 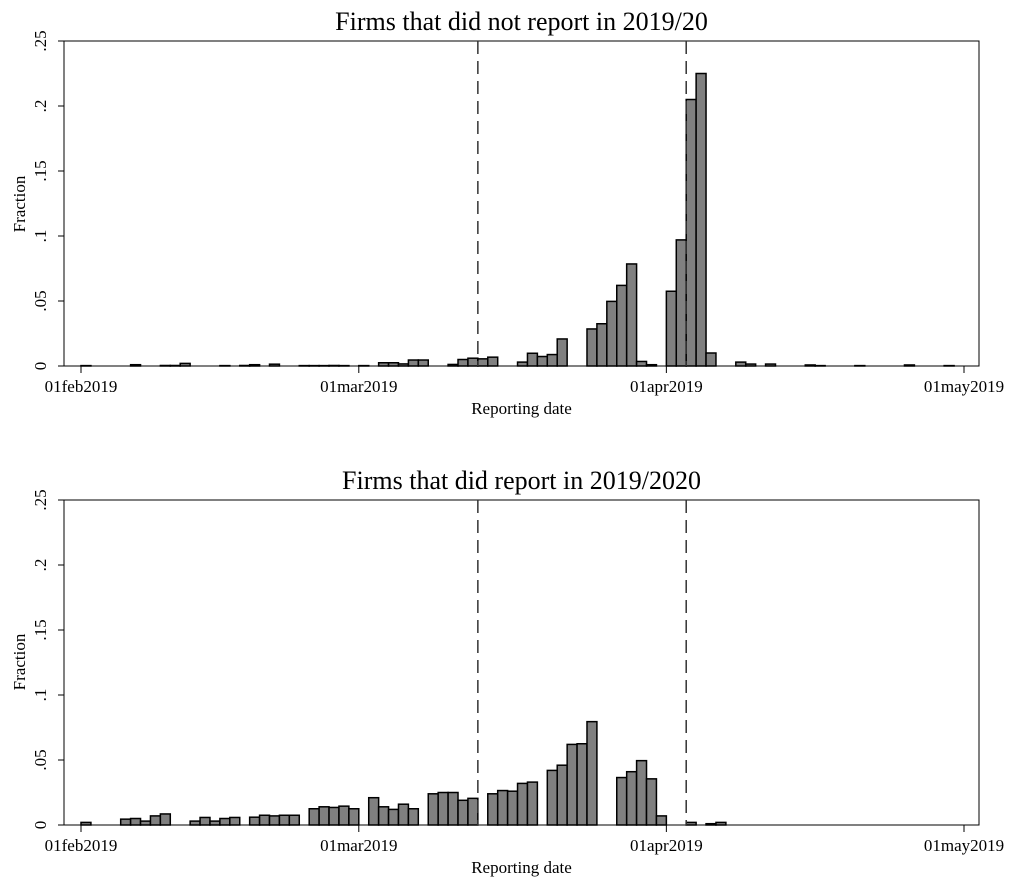 I want to click on chart-title: Firms that did report in 2019/2020, so click(x=521, y=480).